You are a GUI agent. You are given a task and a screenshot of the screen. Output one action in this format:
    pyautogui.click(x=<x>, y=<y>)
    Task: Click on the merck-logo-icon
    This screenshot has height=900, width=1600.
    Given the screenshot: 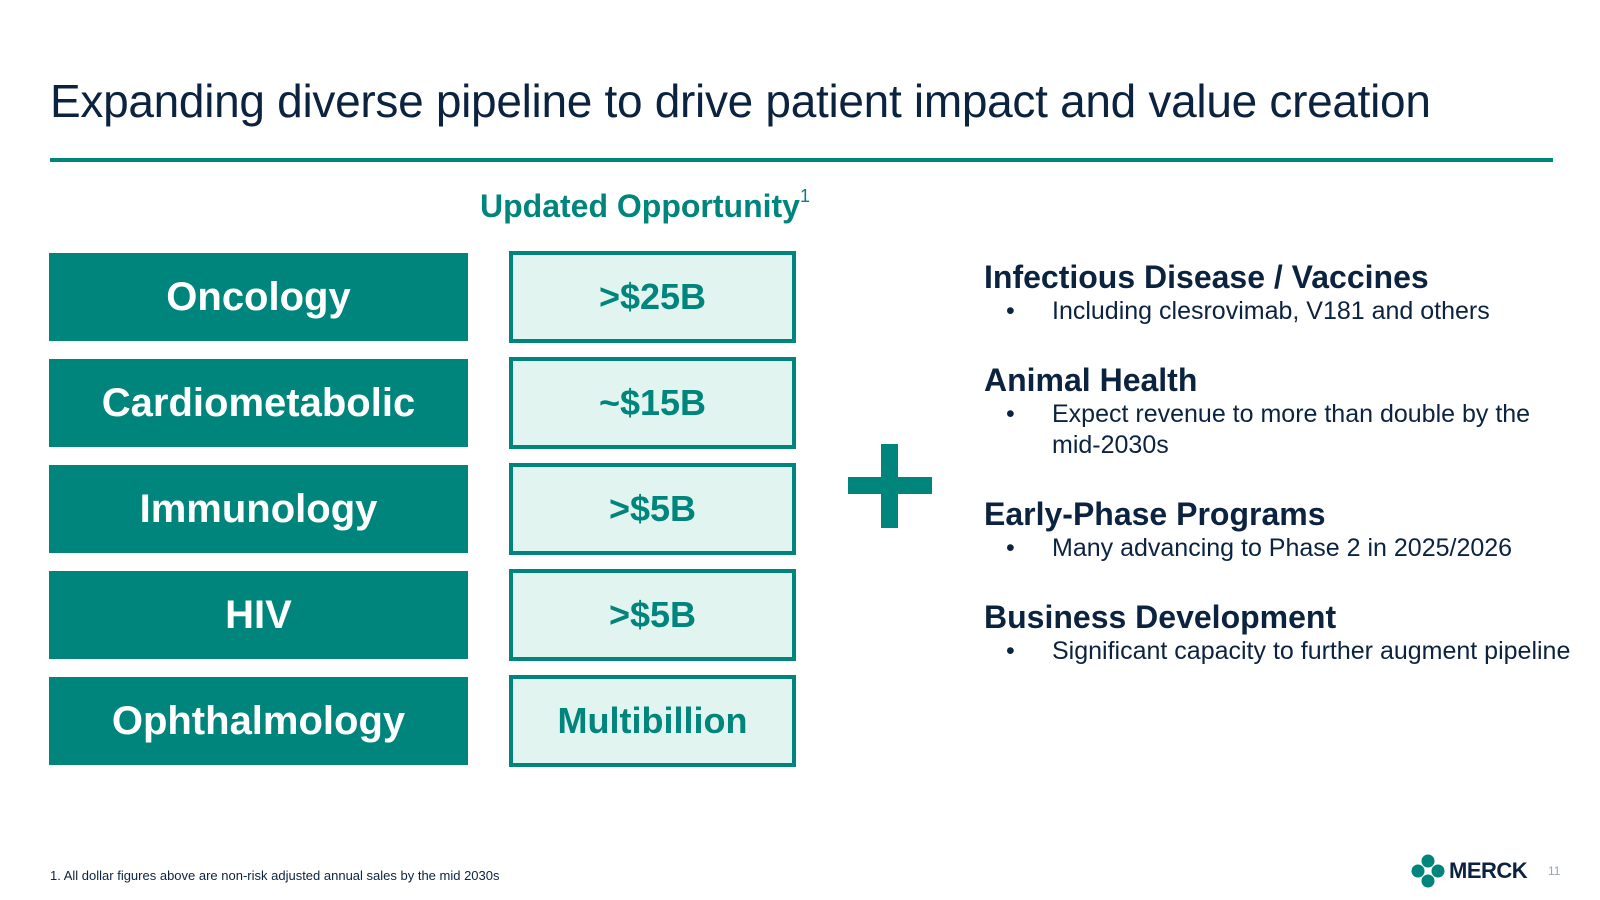 What is the action you would take?
    pyautogui.click(x=1428, y=871)
    